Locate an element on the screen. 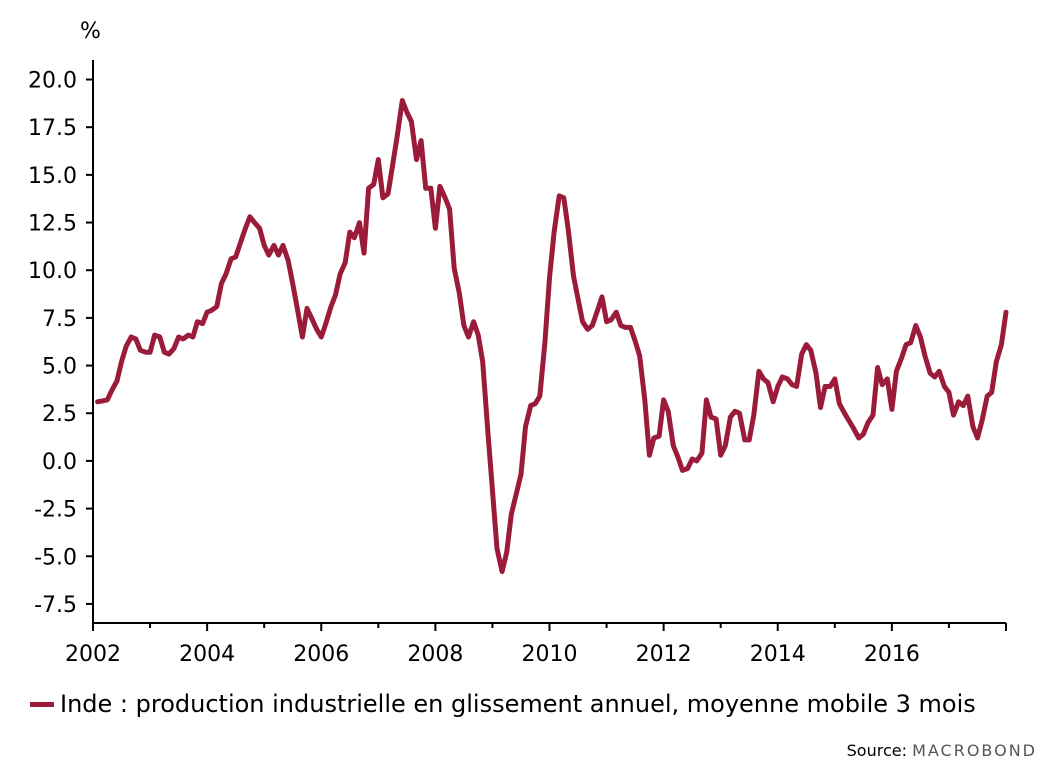 The height and width of the screenshot is (770, 1051). x-tick-label: 2006 is located at coordinates (321, 654).